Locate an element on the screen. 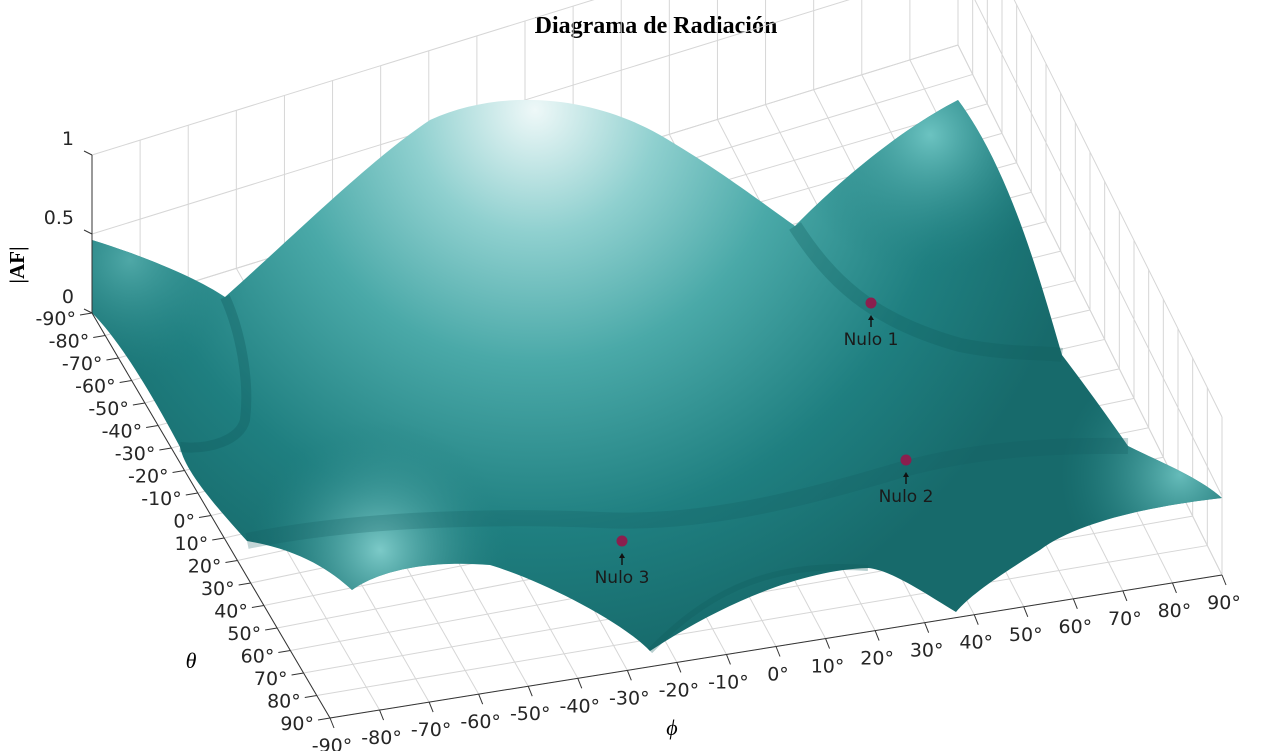 The image size is (1280, 751). theta-tick-label: 10° is located at coordinates (192, 544).